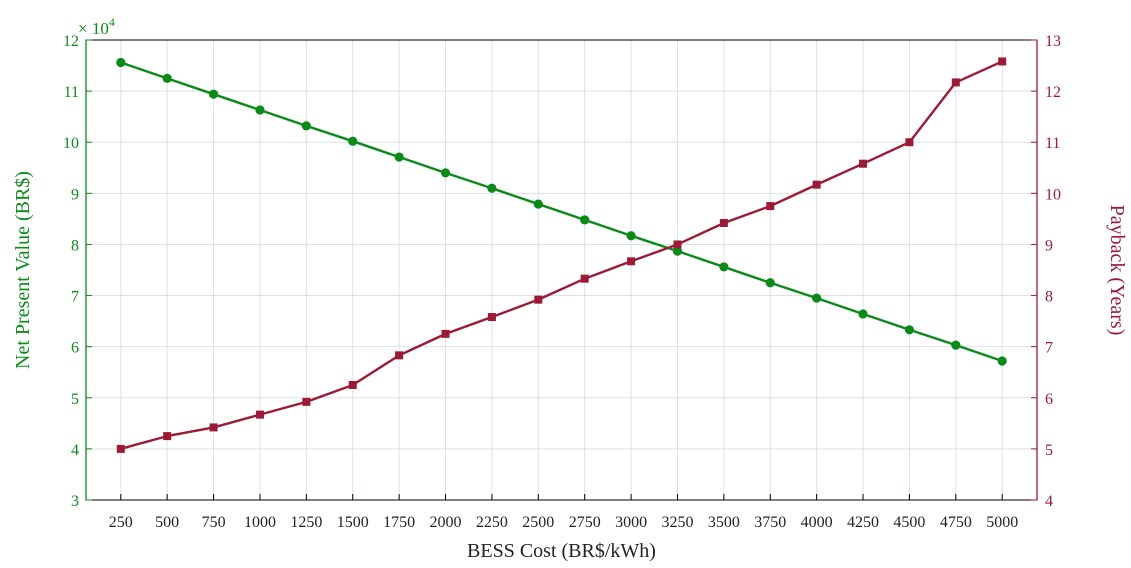 This screenshot has width=1131, height=568. What do you see at coordinates (1053, 41) in the screenshot?
I see `right-y-tick-label: 13` at bounding box center [1053, 41].